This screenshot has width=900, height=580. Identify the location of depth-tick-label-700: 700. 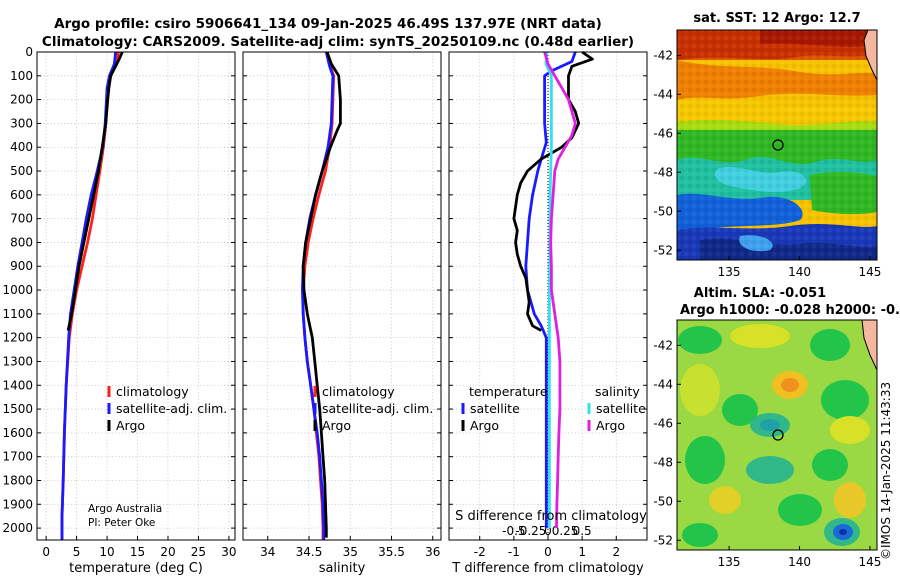
(21, 219).